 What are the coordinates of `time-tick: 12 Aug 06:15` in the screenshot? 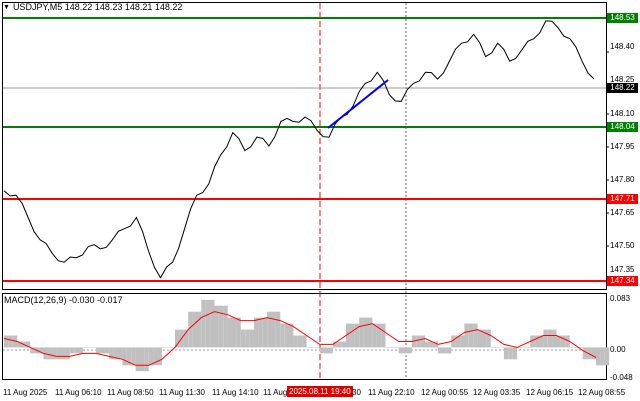 It's located at (550, 392).